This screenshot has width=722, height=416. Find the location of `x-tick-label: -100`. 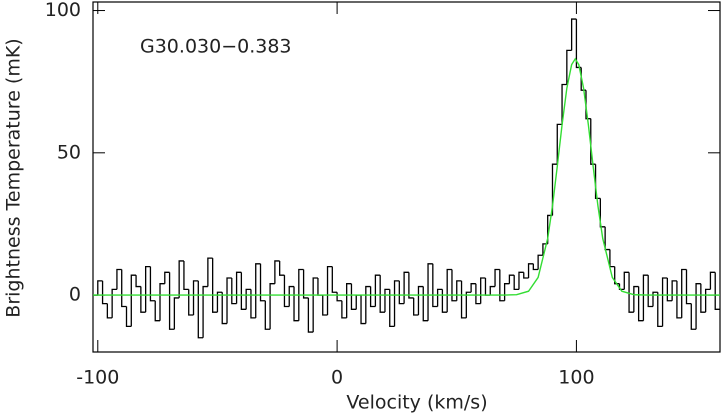

x-tick-label: -100 is located at coordinates (97, 378).